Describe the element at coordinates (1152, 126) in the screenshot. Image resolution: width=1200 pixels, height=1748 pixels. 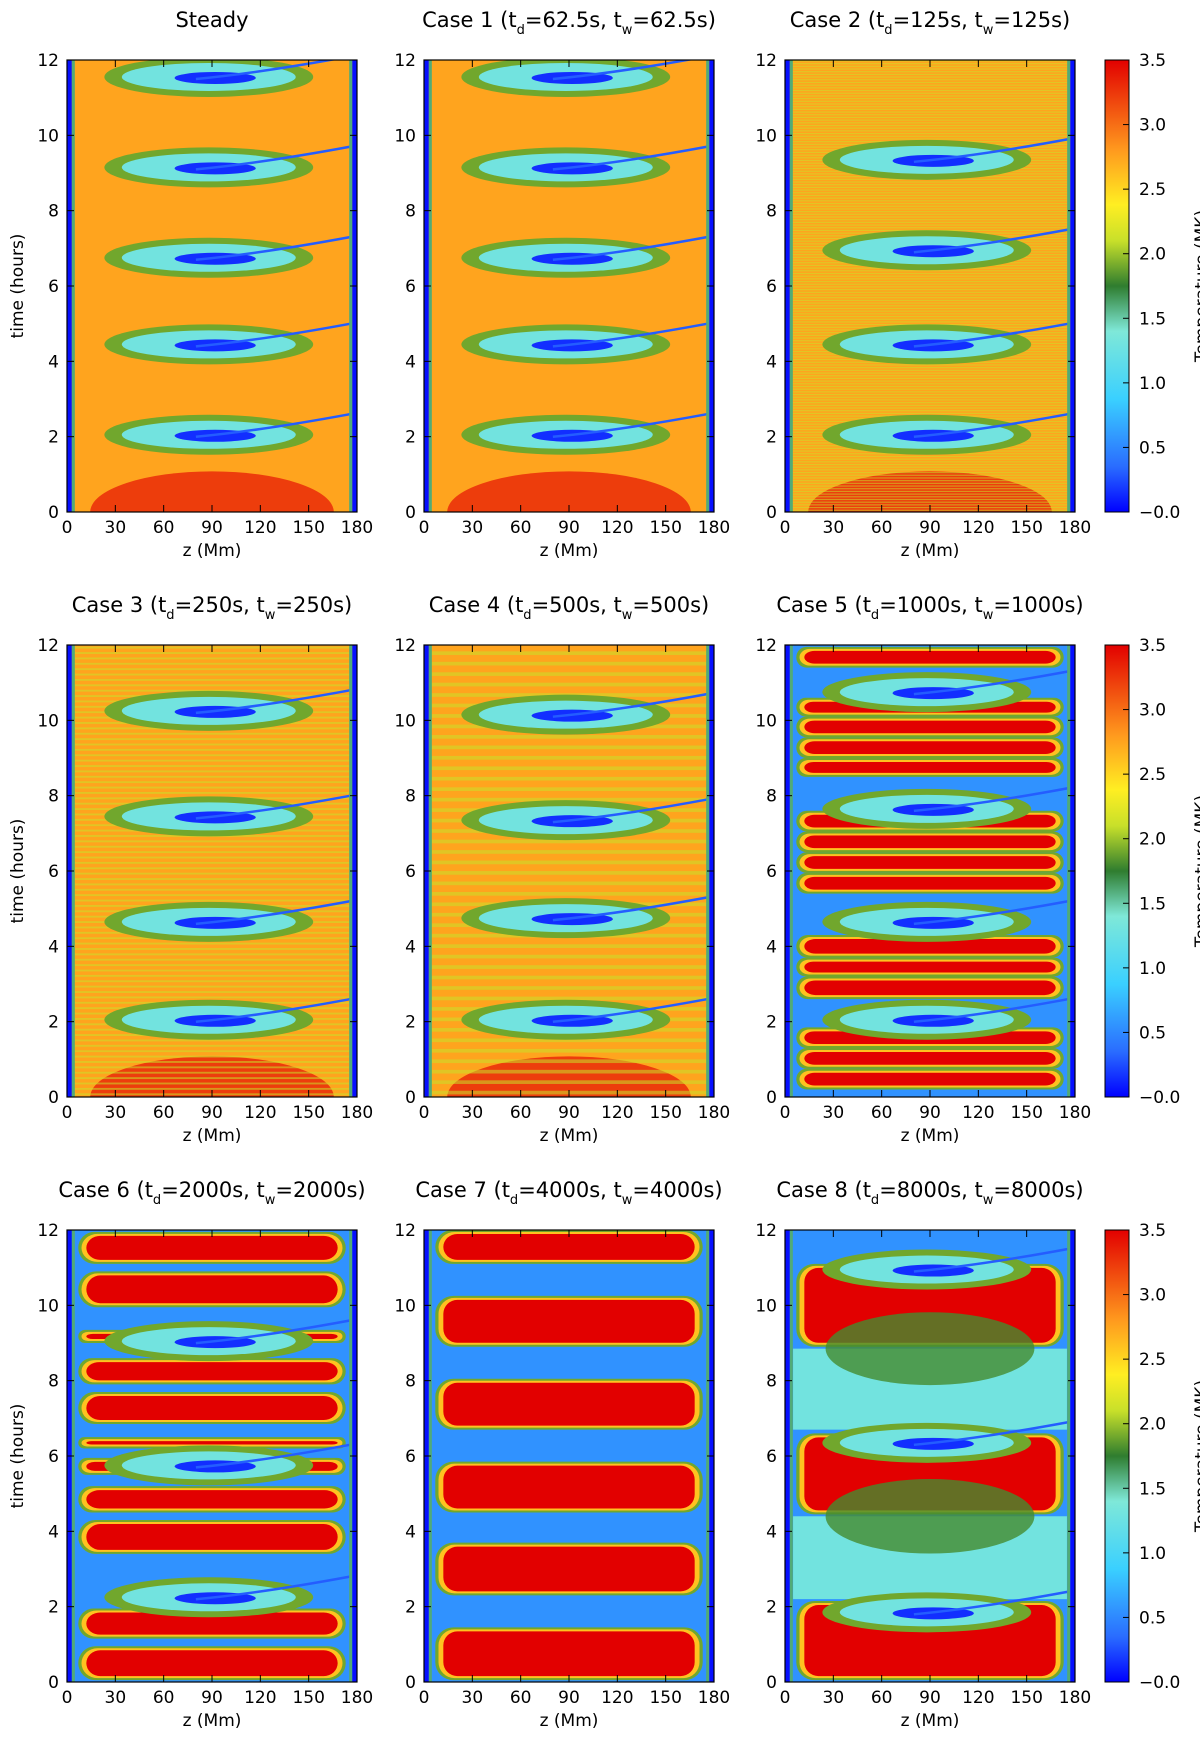
I see `colorbar-tick-label: 3.0` at that location.